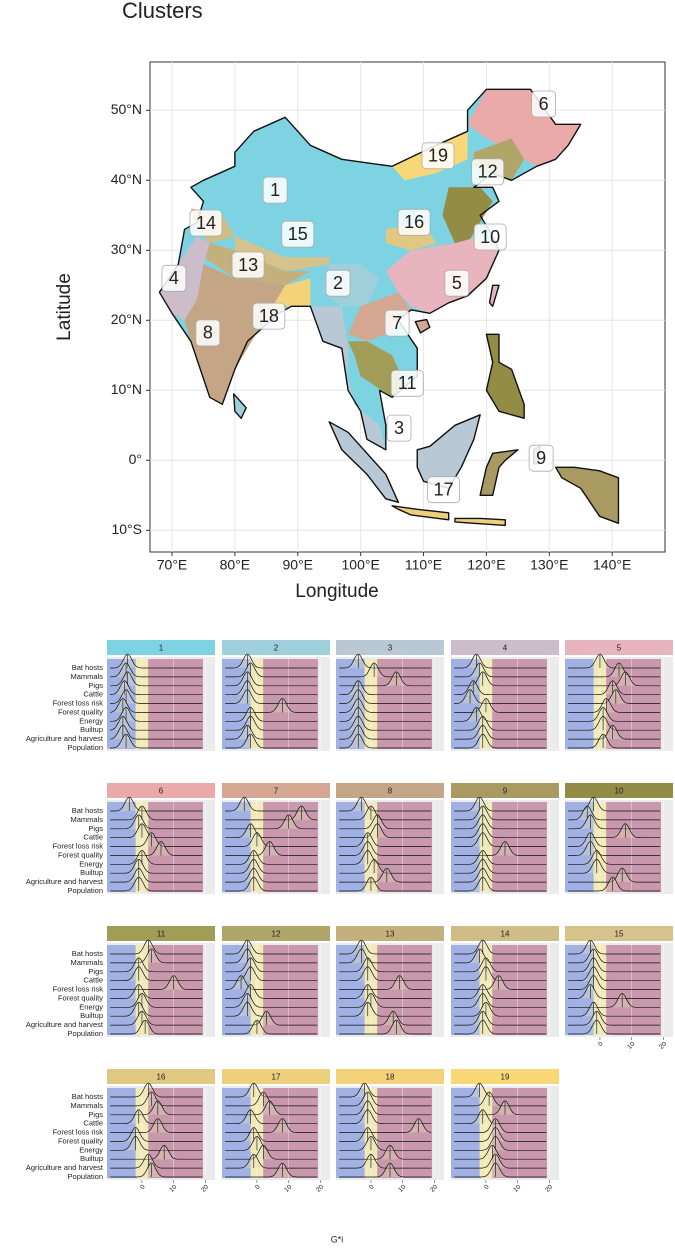 This screenshot has height=1250, width=675. Describe the element at coordinates (126, 319) in the screenshot. I see `map-y-tick-label: 20°N` at that location.